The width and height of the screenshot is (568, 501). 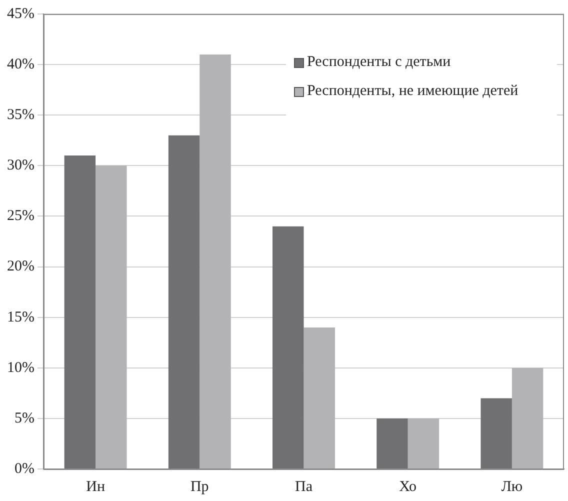 I want to click on y-tick-label: 30%, so click(x=20, y=166).